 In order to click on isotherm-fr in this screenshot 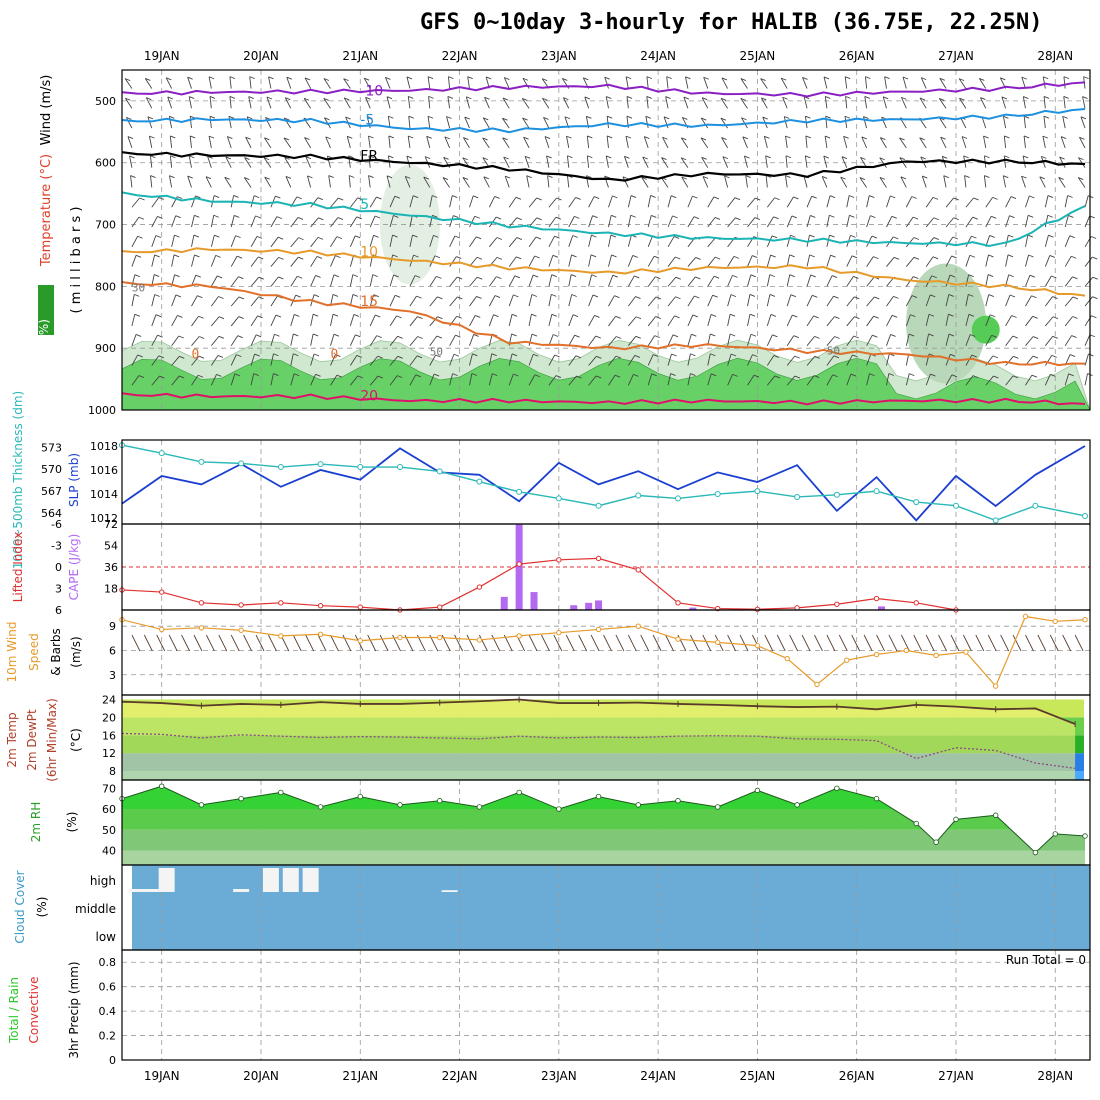, I will do `click(603, 166)`.